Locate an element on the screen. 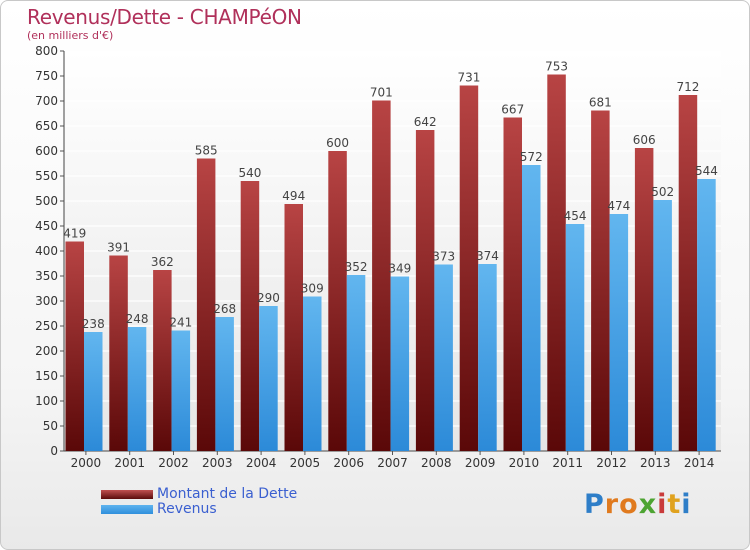 The height and width of the screenshot is (550, 750). y-tick-label: 700 is located at coordinates (46, 101).